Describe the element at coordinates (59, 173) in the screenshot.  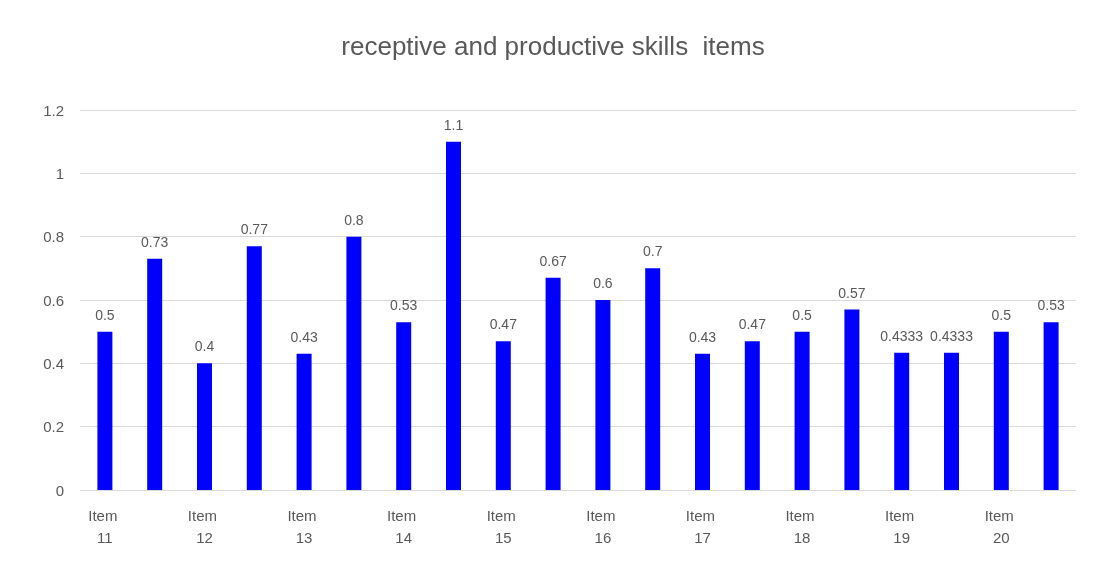
I see `y-tick-label: 1` at that location.